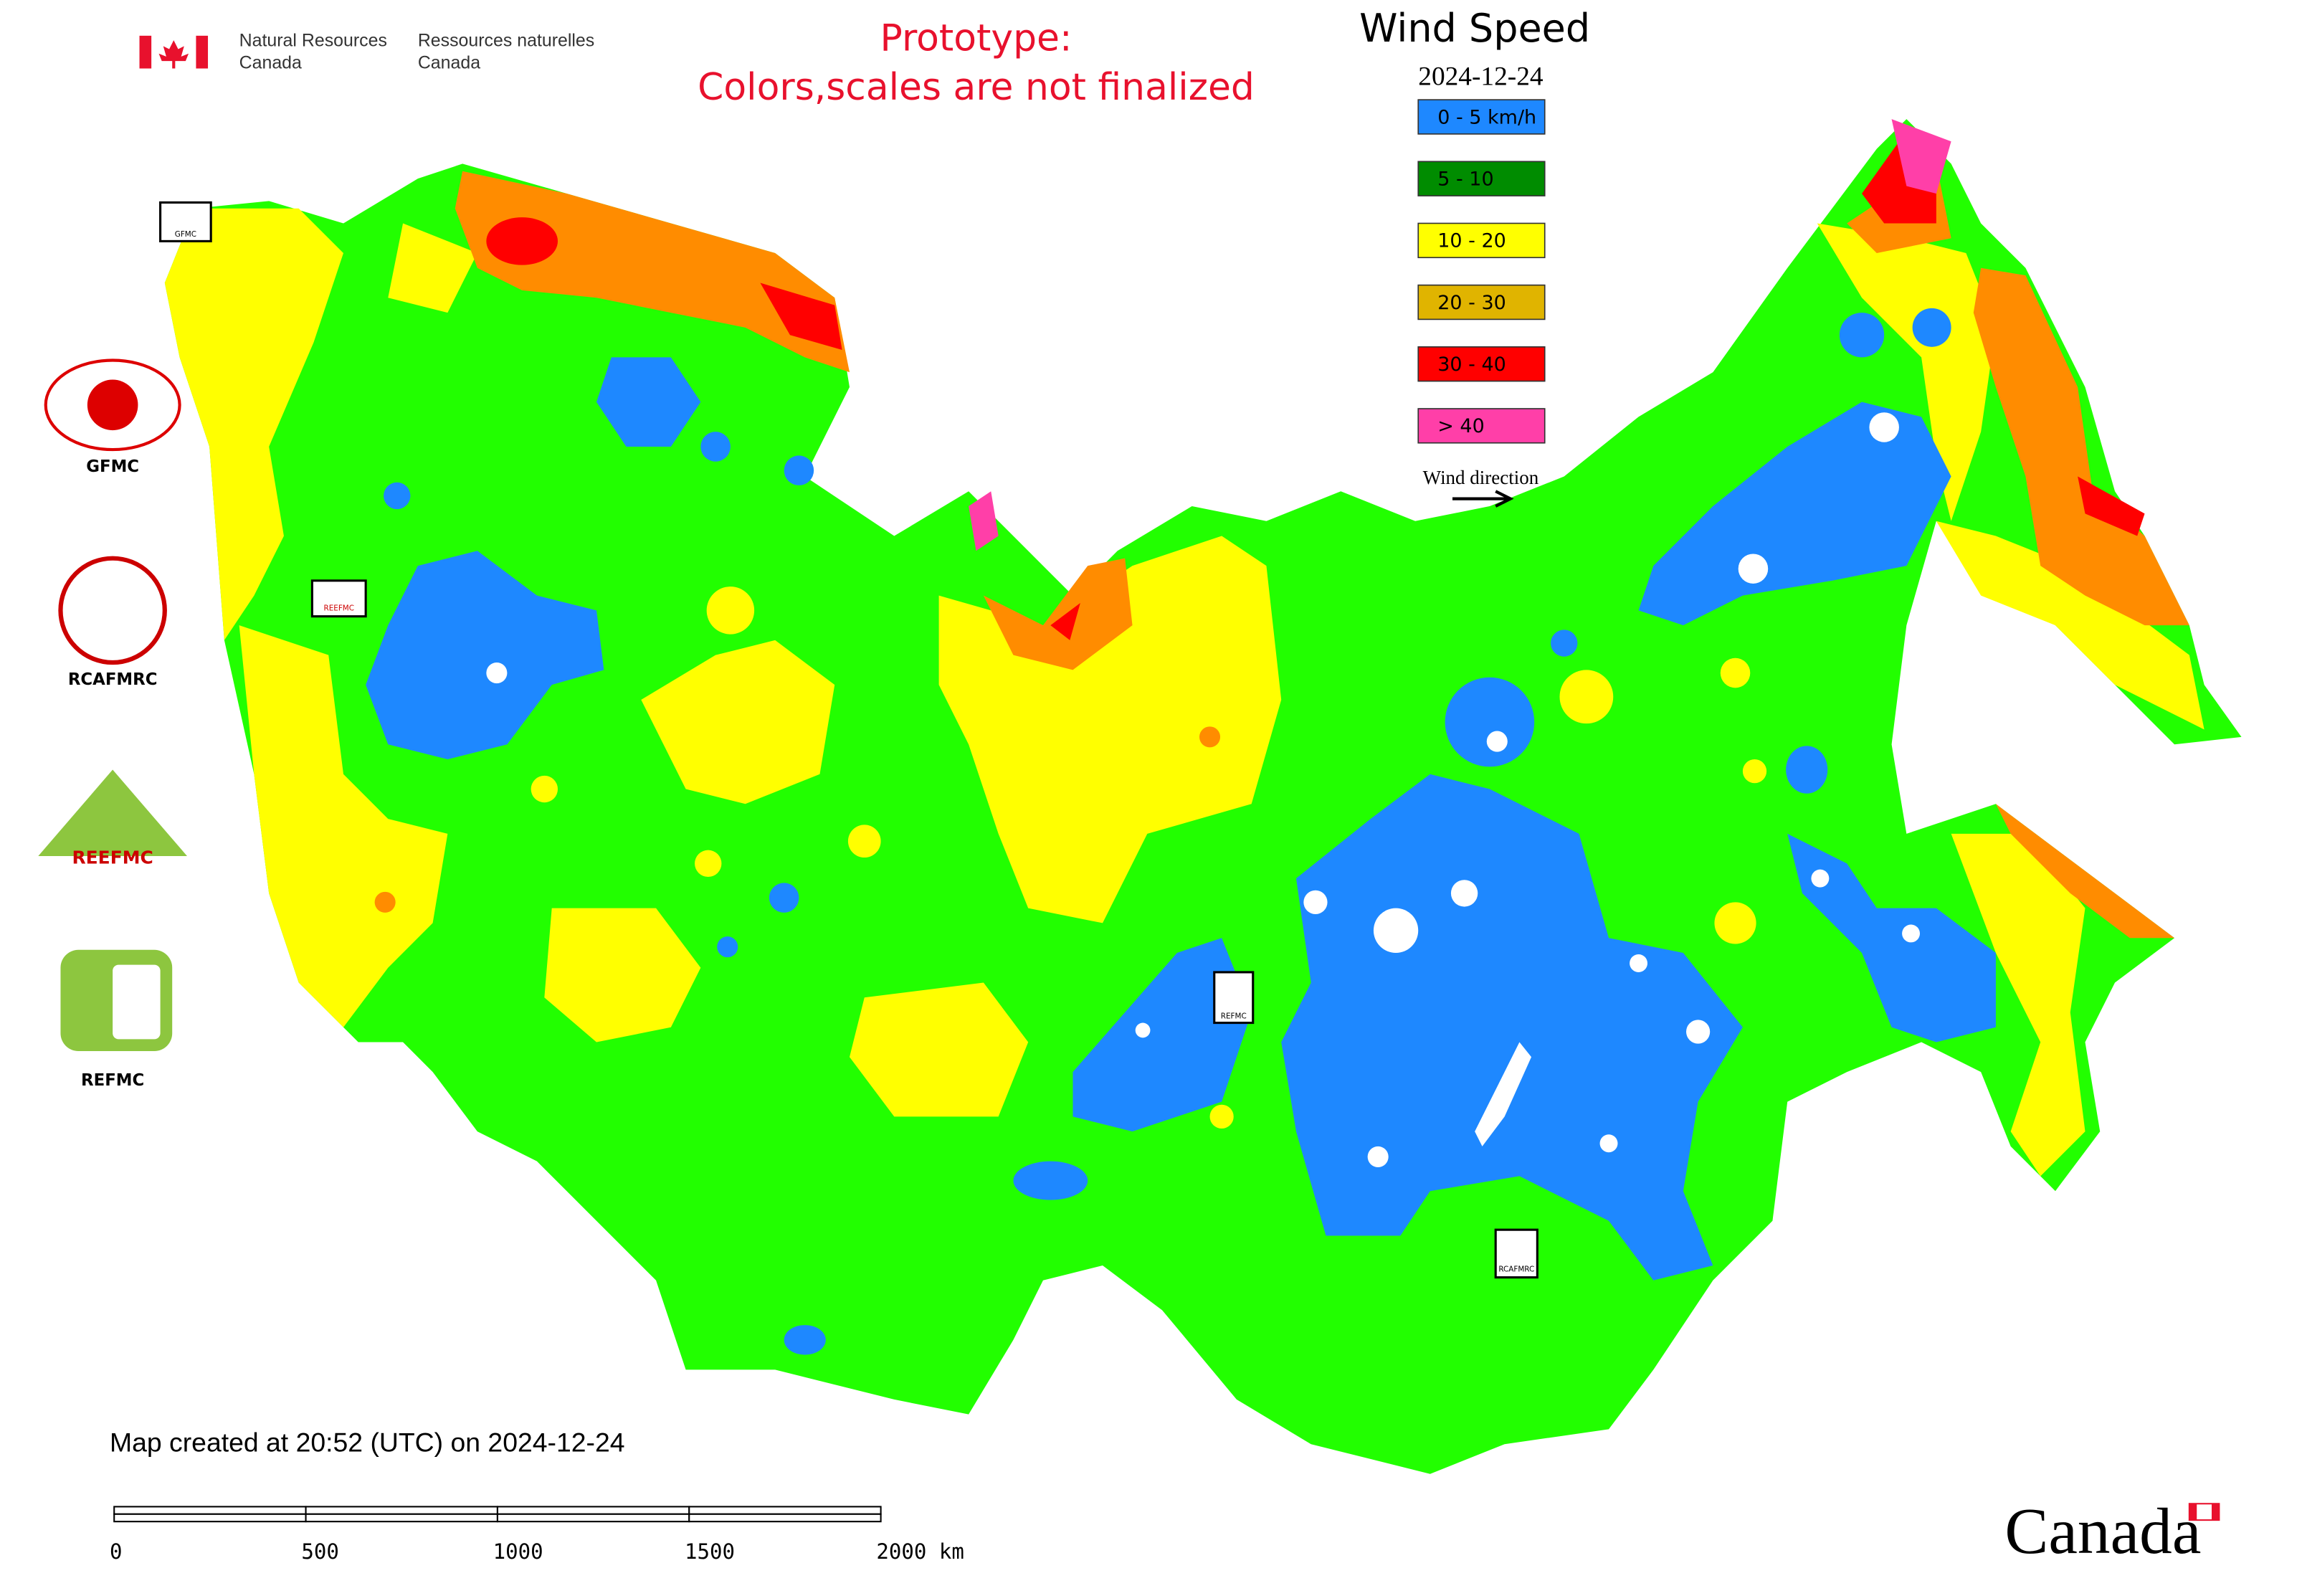 The height and width of the screenshot is (1596, 2302). Describe the element at coordinates (113, 610) in the screenshot. I see `logo-rcafmrc` at that location.